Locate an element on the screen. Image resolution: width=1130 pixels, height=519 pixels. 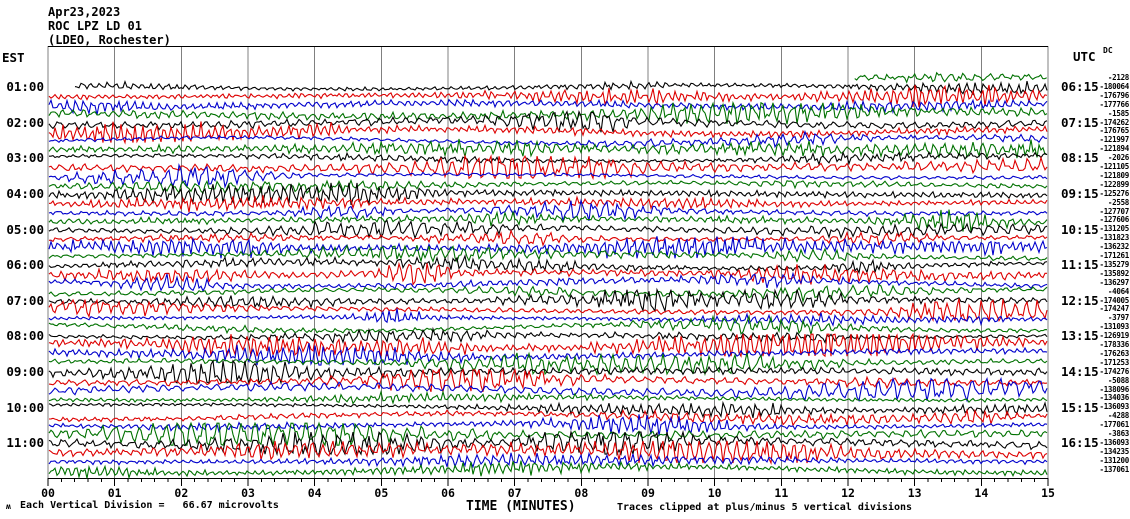
dc-offset-value: -2558 is located at coordinates (1118, 202).